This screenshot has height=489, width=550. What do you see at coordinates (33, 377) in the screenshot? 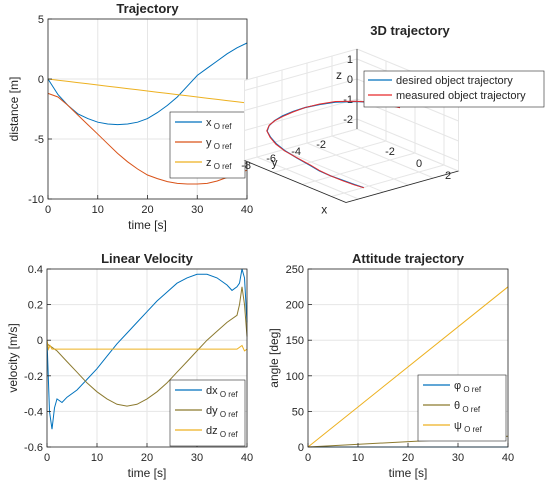
I see `y-tick-label: -0.2` at bounding box center [33, 377].